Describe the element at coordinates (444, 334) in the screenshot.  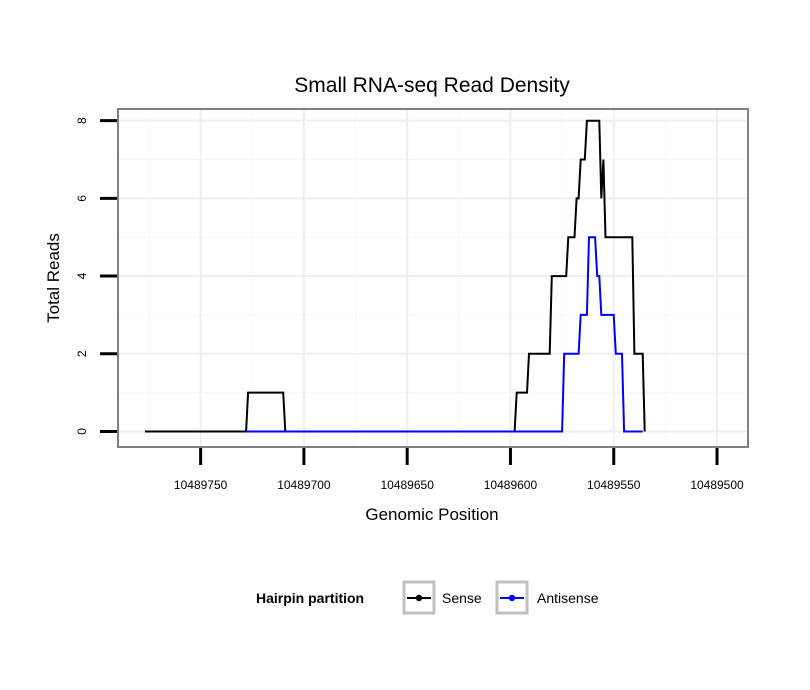
I see `series-line-antisense` at that location.